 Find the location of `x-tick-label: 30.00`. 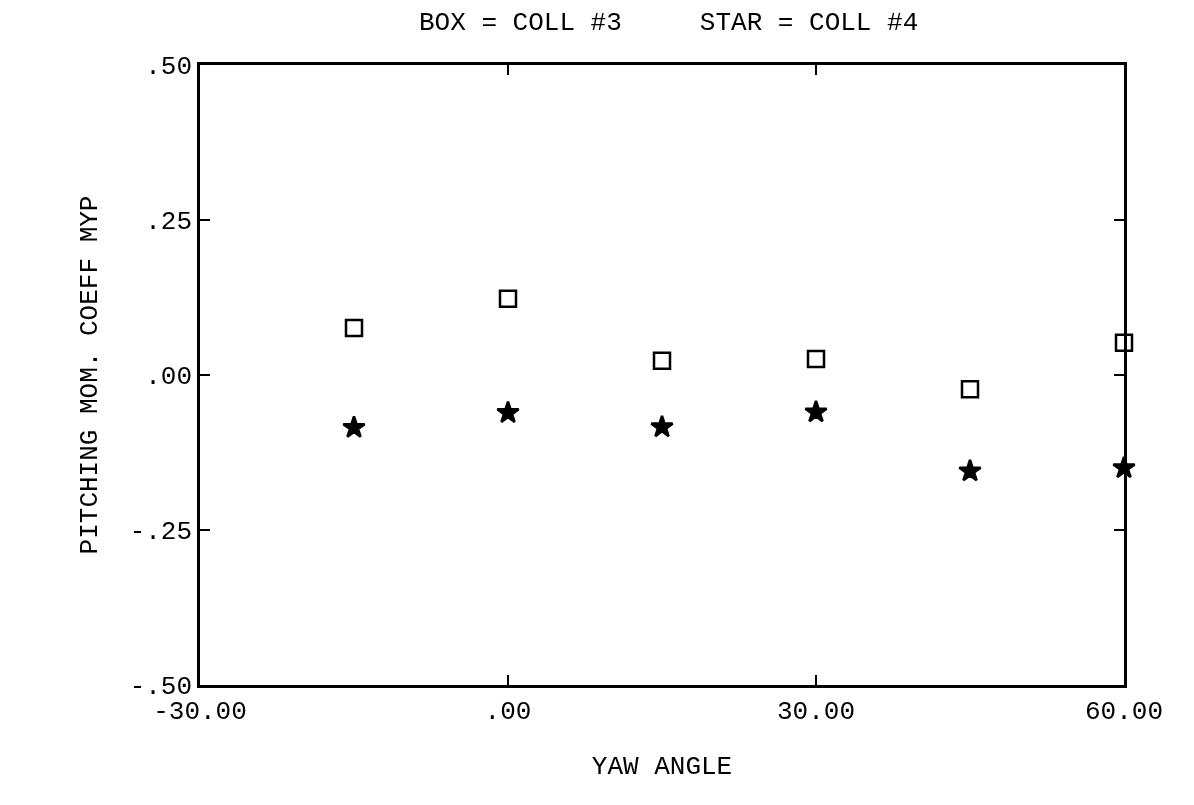

x-tick-label: 30.00 is located at coordinates (816, 711).